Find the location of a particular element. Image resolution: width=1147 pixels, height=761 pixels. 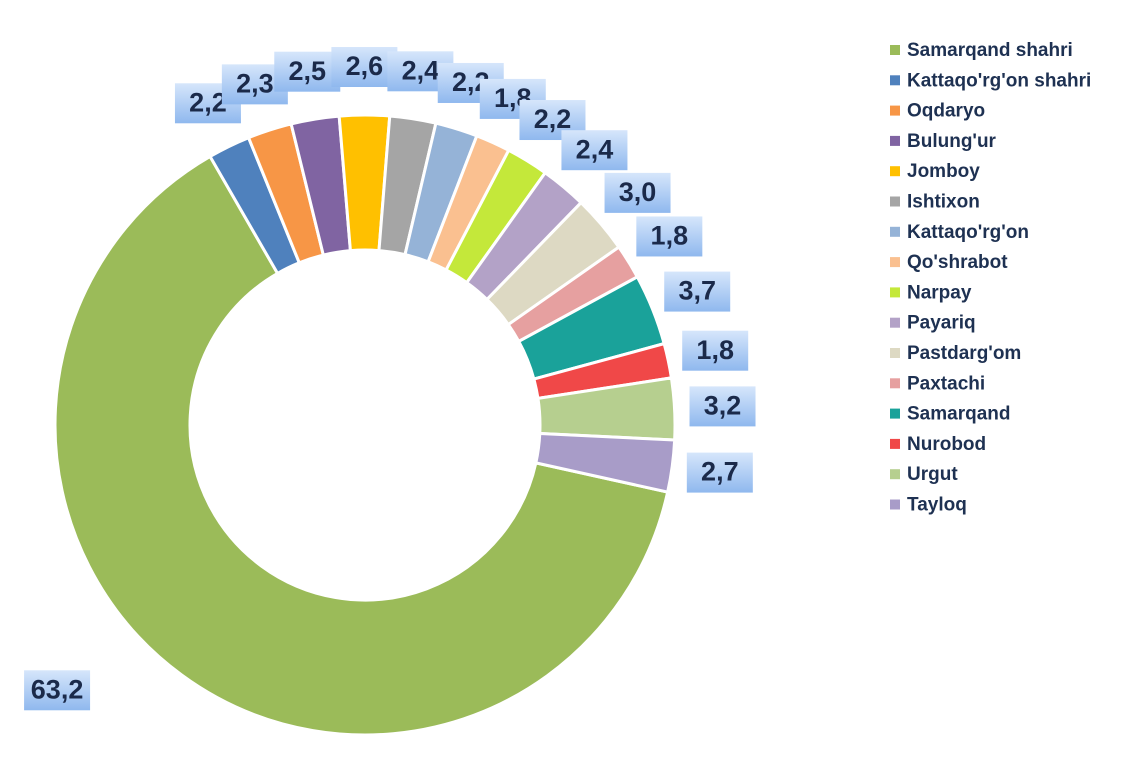

value-label-group: 2,5 is located at coordinates (307, 71).